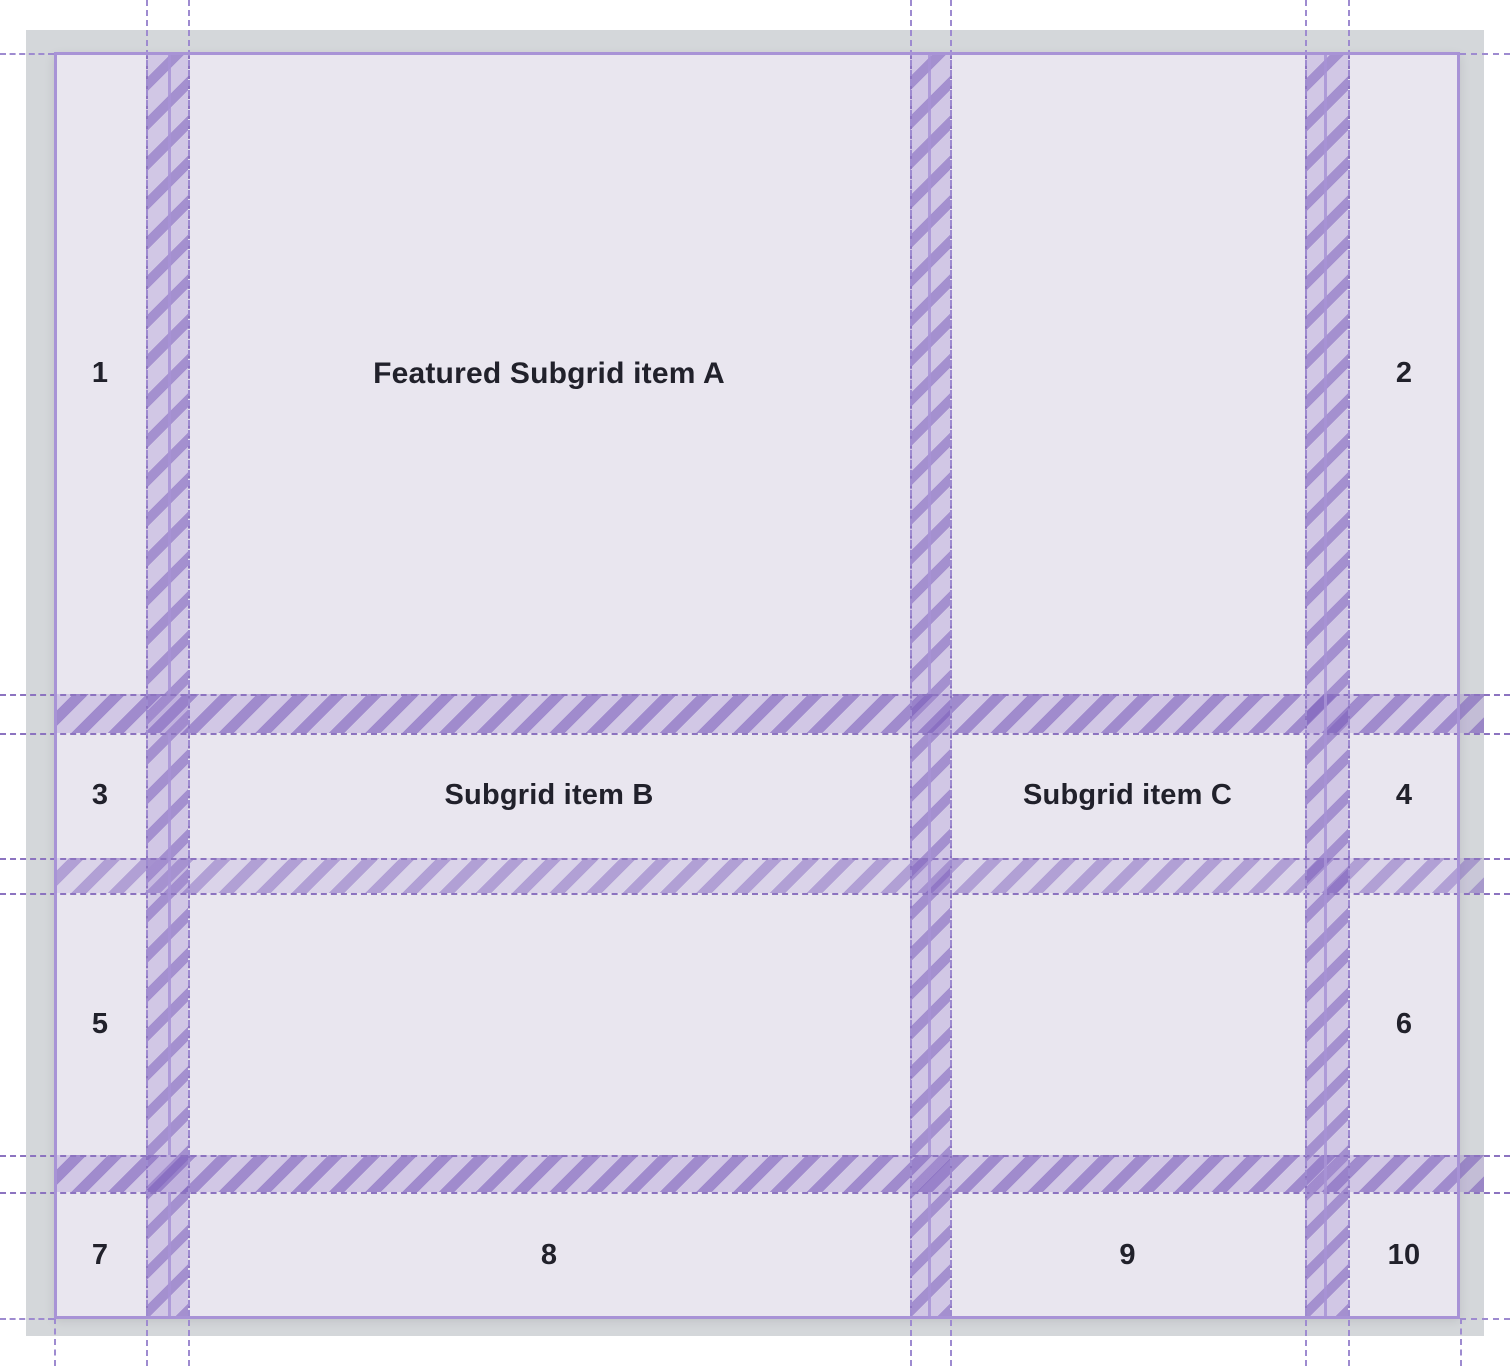 This screenshot has height=1366, width=1510. I want to click on grid-cell-label: 3, so click(100, 795).